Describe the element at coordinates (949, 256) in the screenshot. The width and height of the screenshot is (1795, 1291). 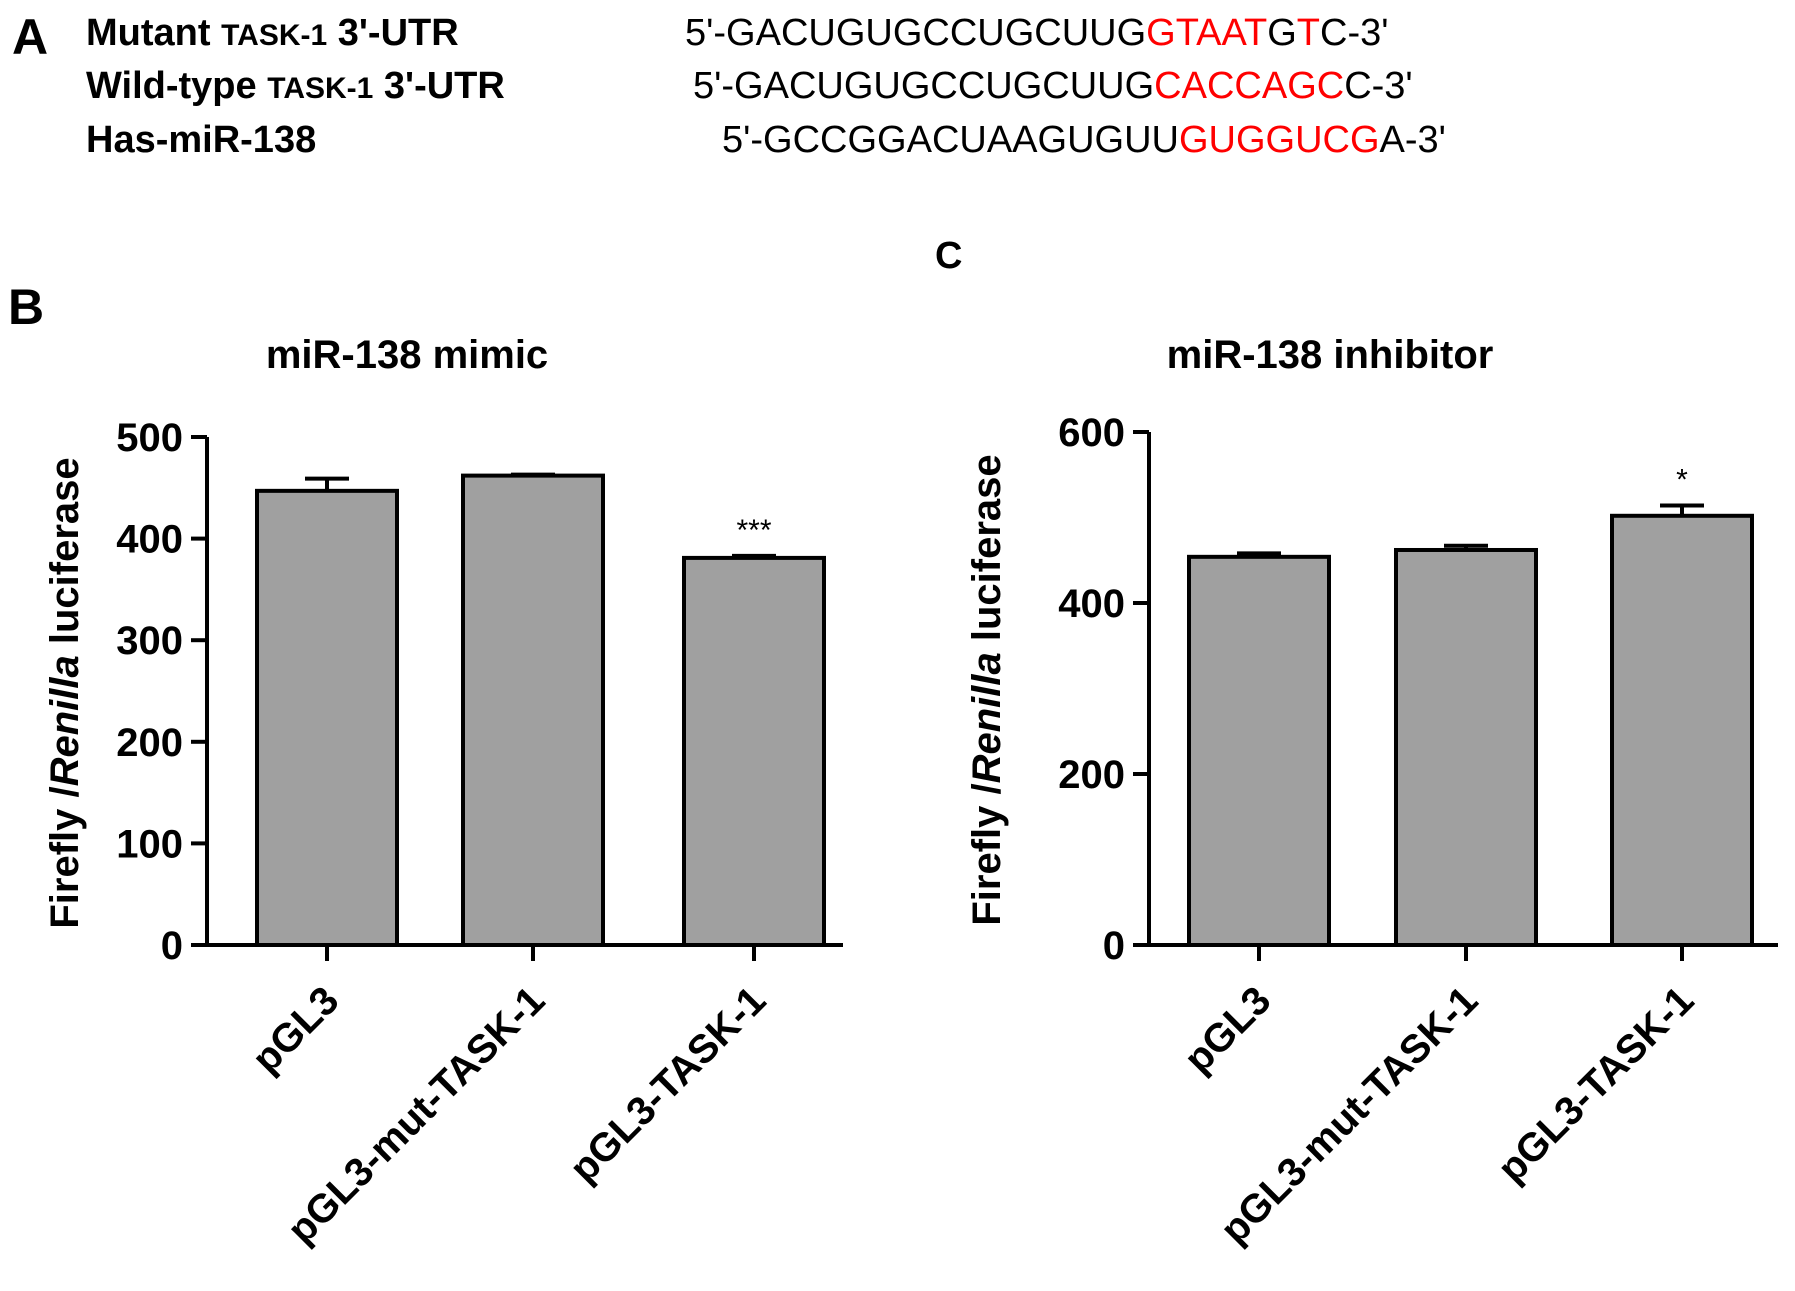
I see `panel-c-letter: C` at that location.